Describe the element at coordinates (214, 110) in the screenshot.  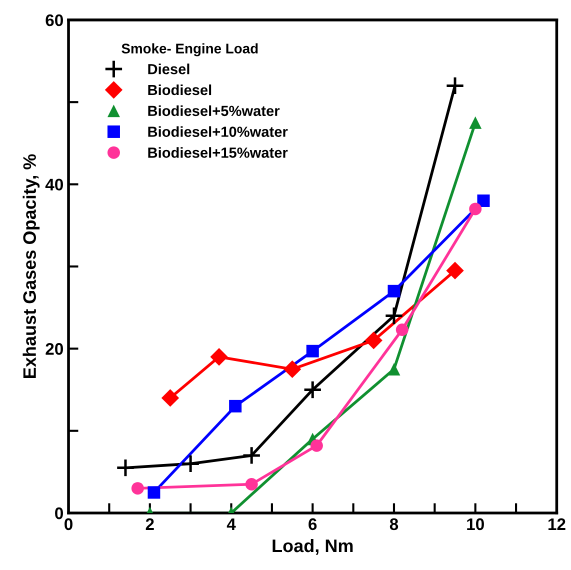
I see `legend-label: Biodiesel+5%water` at that location.